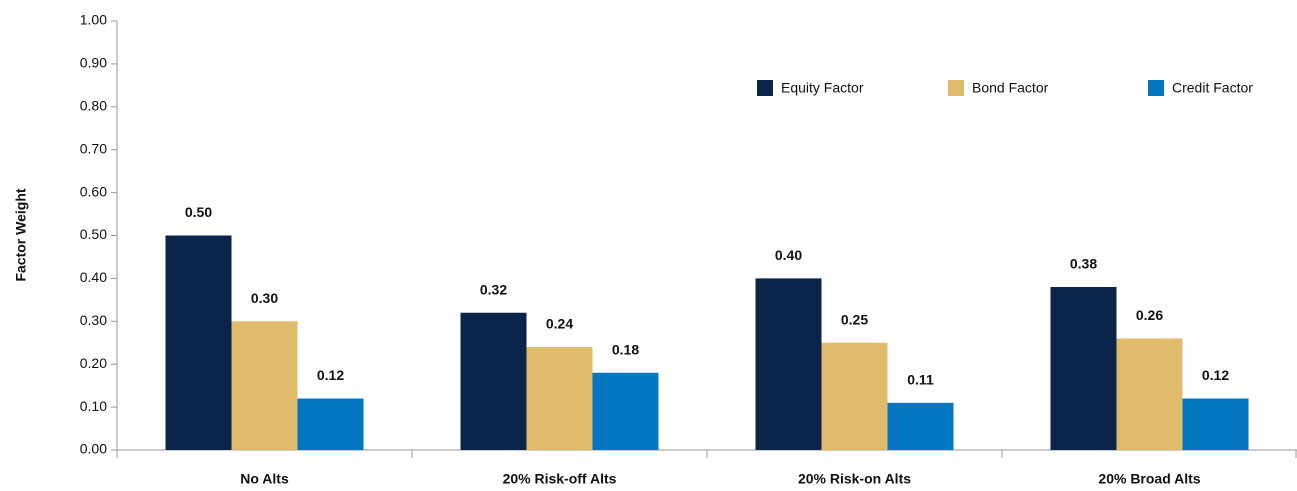 The height and width of the screenshot is (491, 1297). I want to click on value-label: 0.11, so click(920, 380).